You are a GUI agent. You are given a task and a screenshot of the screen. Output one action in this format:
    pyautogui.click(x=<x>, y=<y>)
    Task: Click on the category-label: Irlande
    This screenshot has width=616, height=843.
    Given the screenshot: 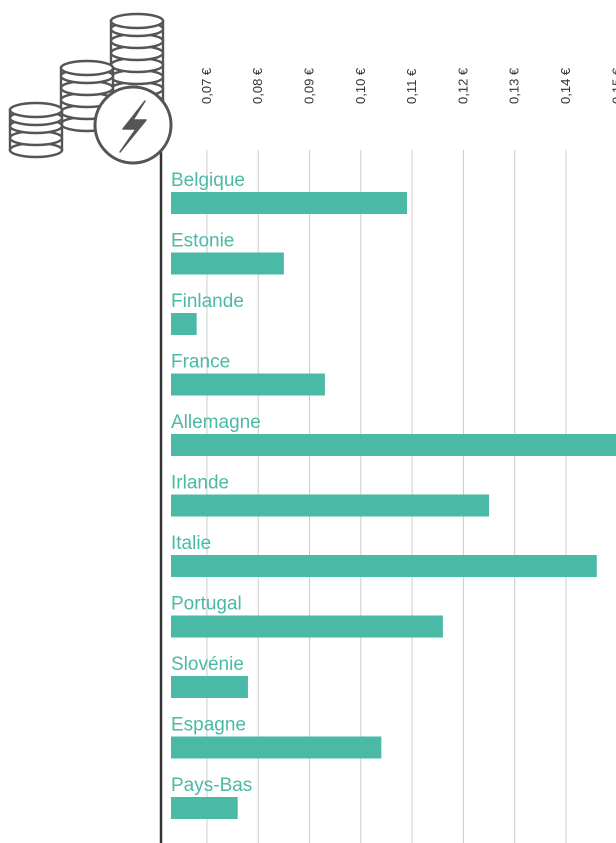 What is the action you would take?
    pyautogui.click(x=200, y=483)
    